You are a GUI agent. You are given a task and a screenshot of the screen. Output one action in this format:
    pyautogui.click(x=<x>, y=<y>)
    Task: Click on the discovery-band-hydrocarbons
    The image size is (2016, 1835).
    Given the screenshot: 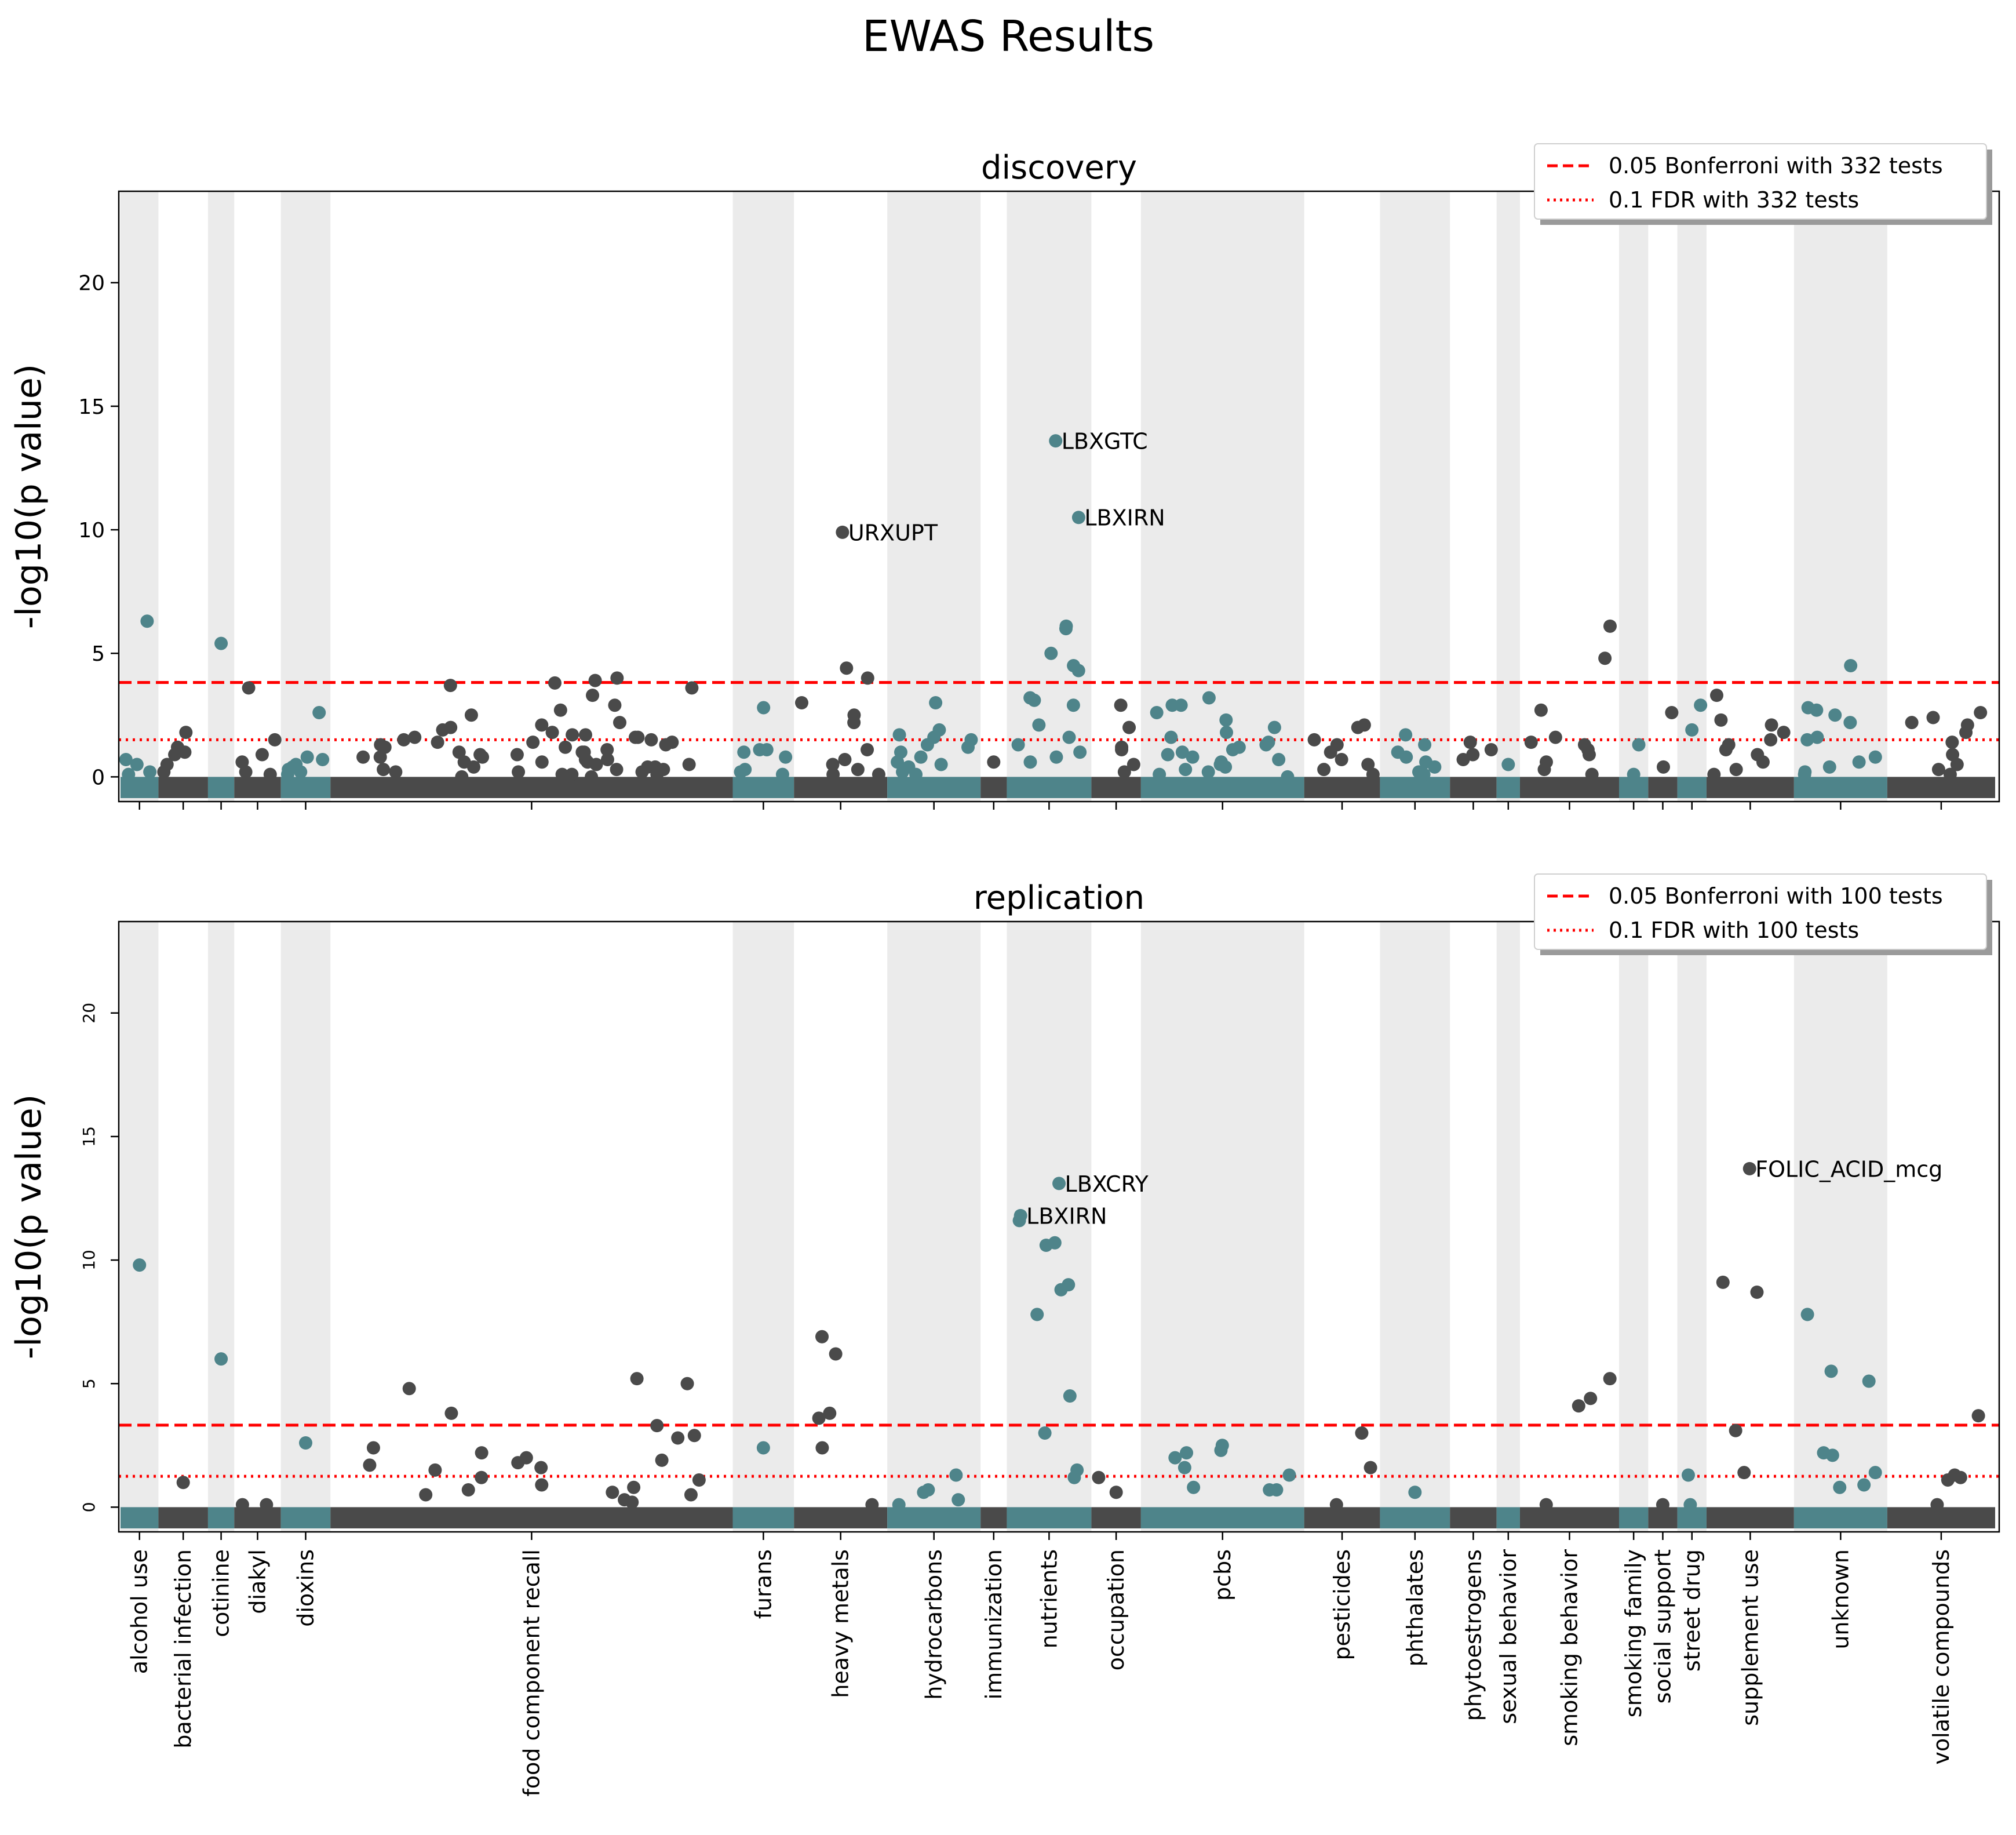 What is the action you would take?
    pyautogui.click(x=934, y=496)
    